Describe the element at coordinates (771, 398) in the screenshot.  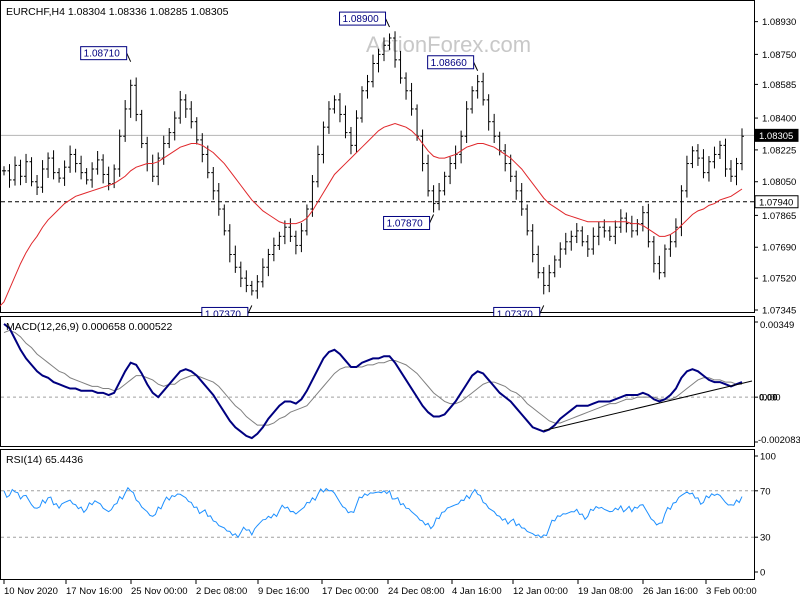
I see `macd-axis-label: 0.00` at that location.